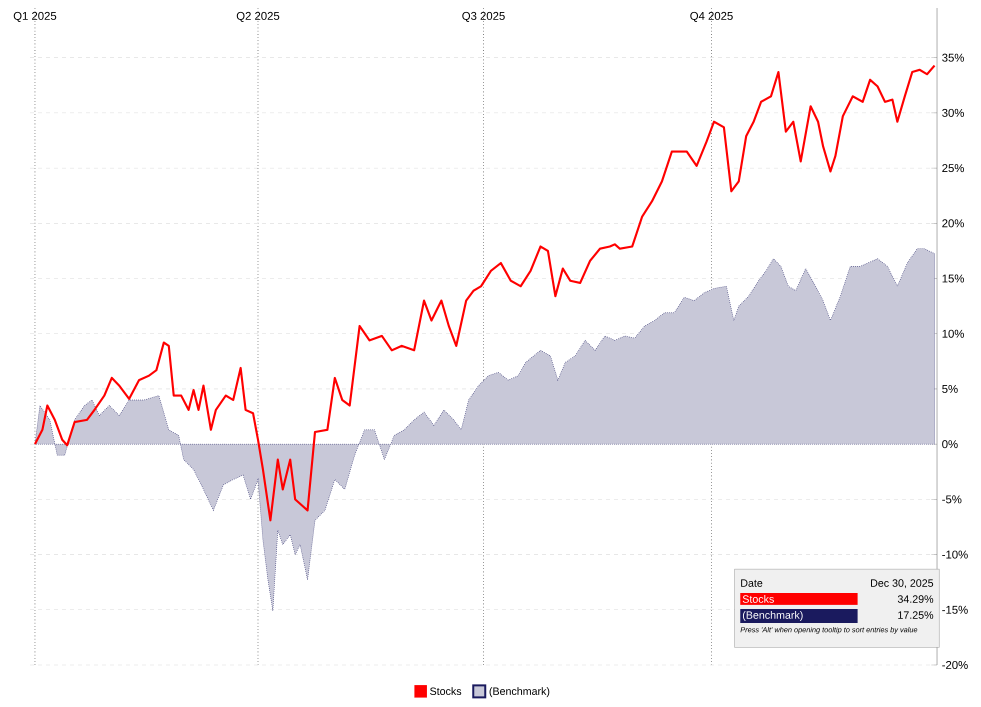  I want to click on y-tick-label: -5%, so click(952, 499).